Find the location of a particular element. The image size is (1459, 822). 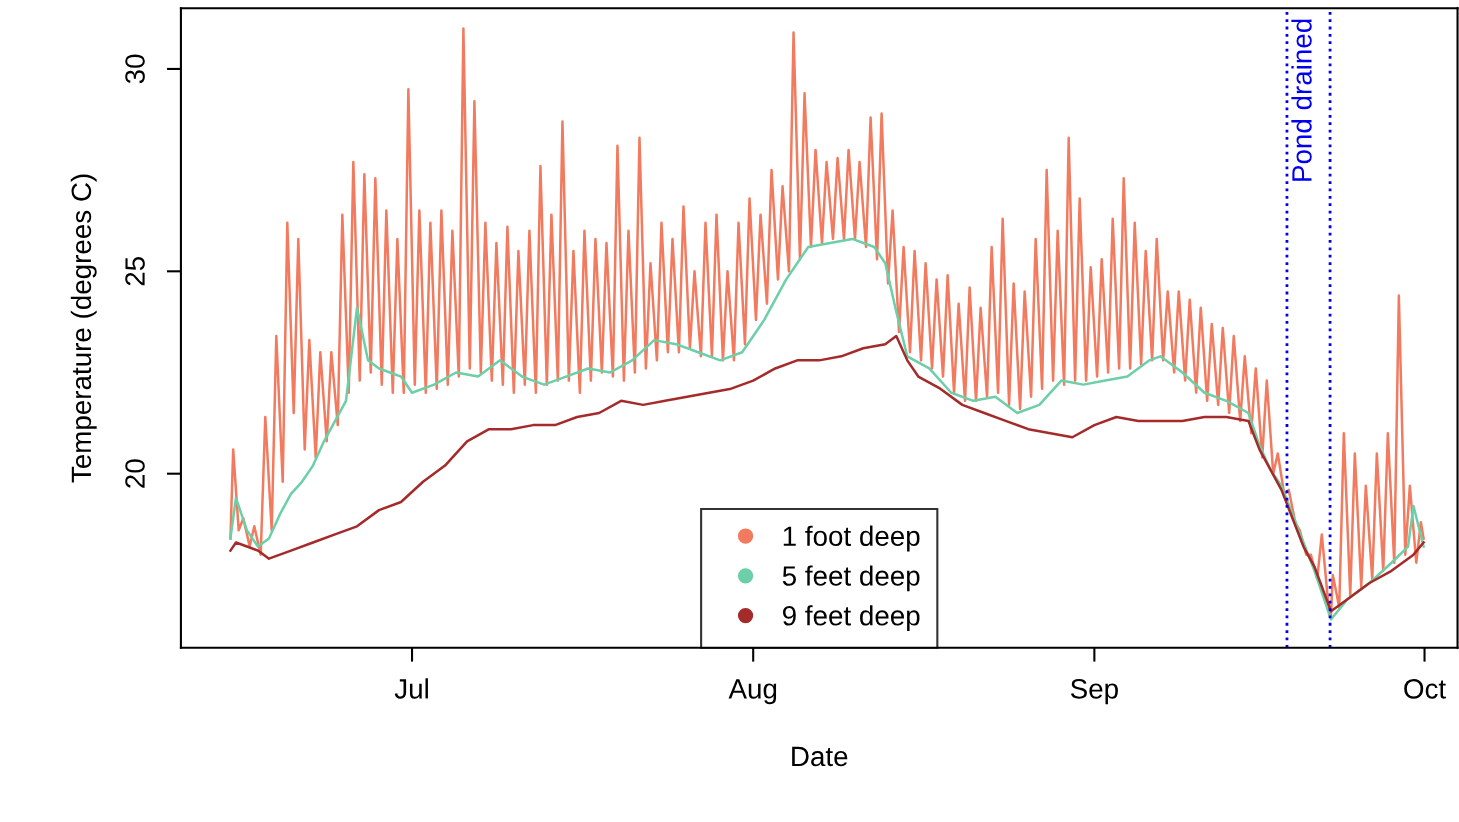

ref-line-label: Pond drained is located at coordinates (1301, 100).